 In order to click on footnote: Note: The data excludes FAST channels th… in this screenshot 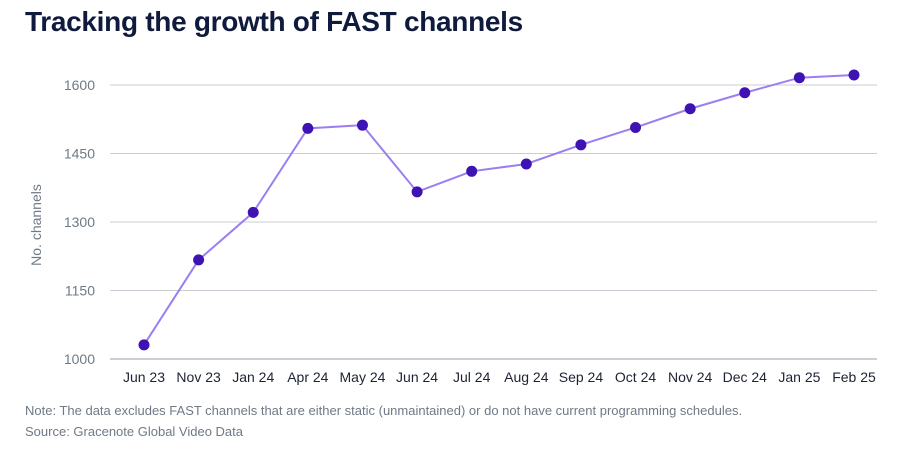, I will do `click(384, 410)`.